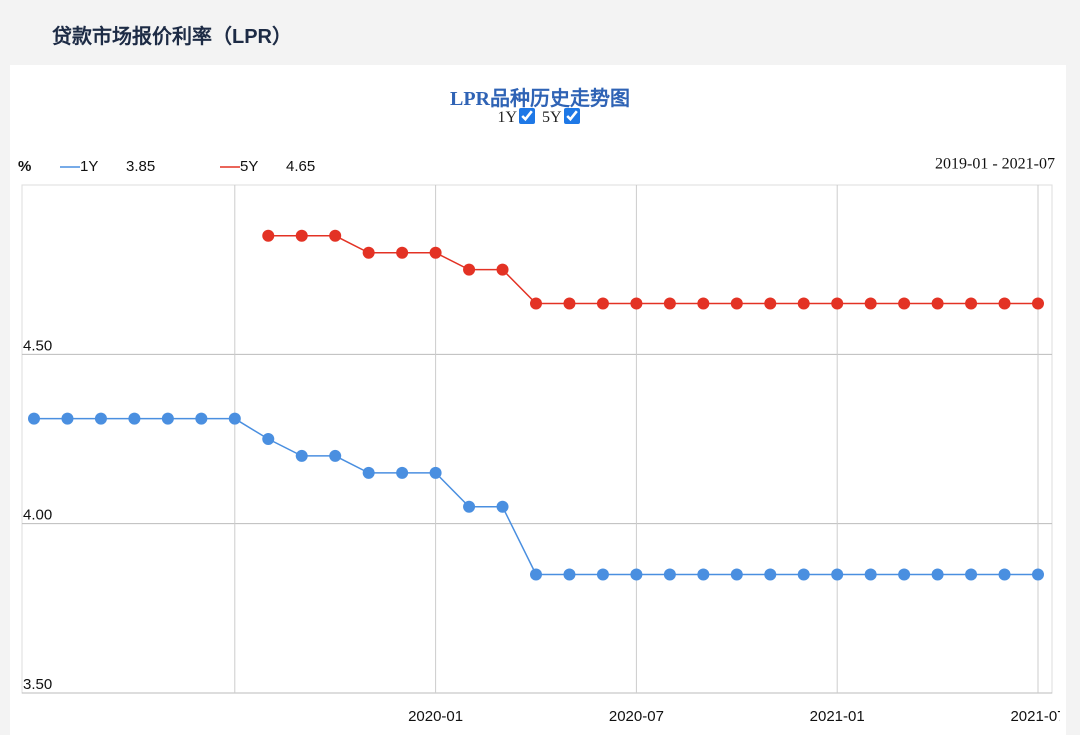 This screenshot has width=1080, height=735. Describe the element at coordinates (837, 716) in the screenshot. I see `x-tick-label: 2021-01` at that location.